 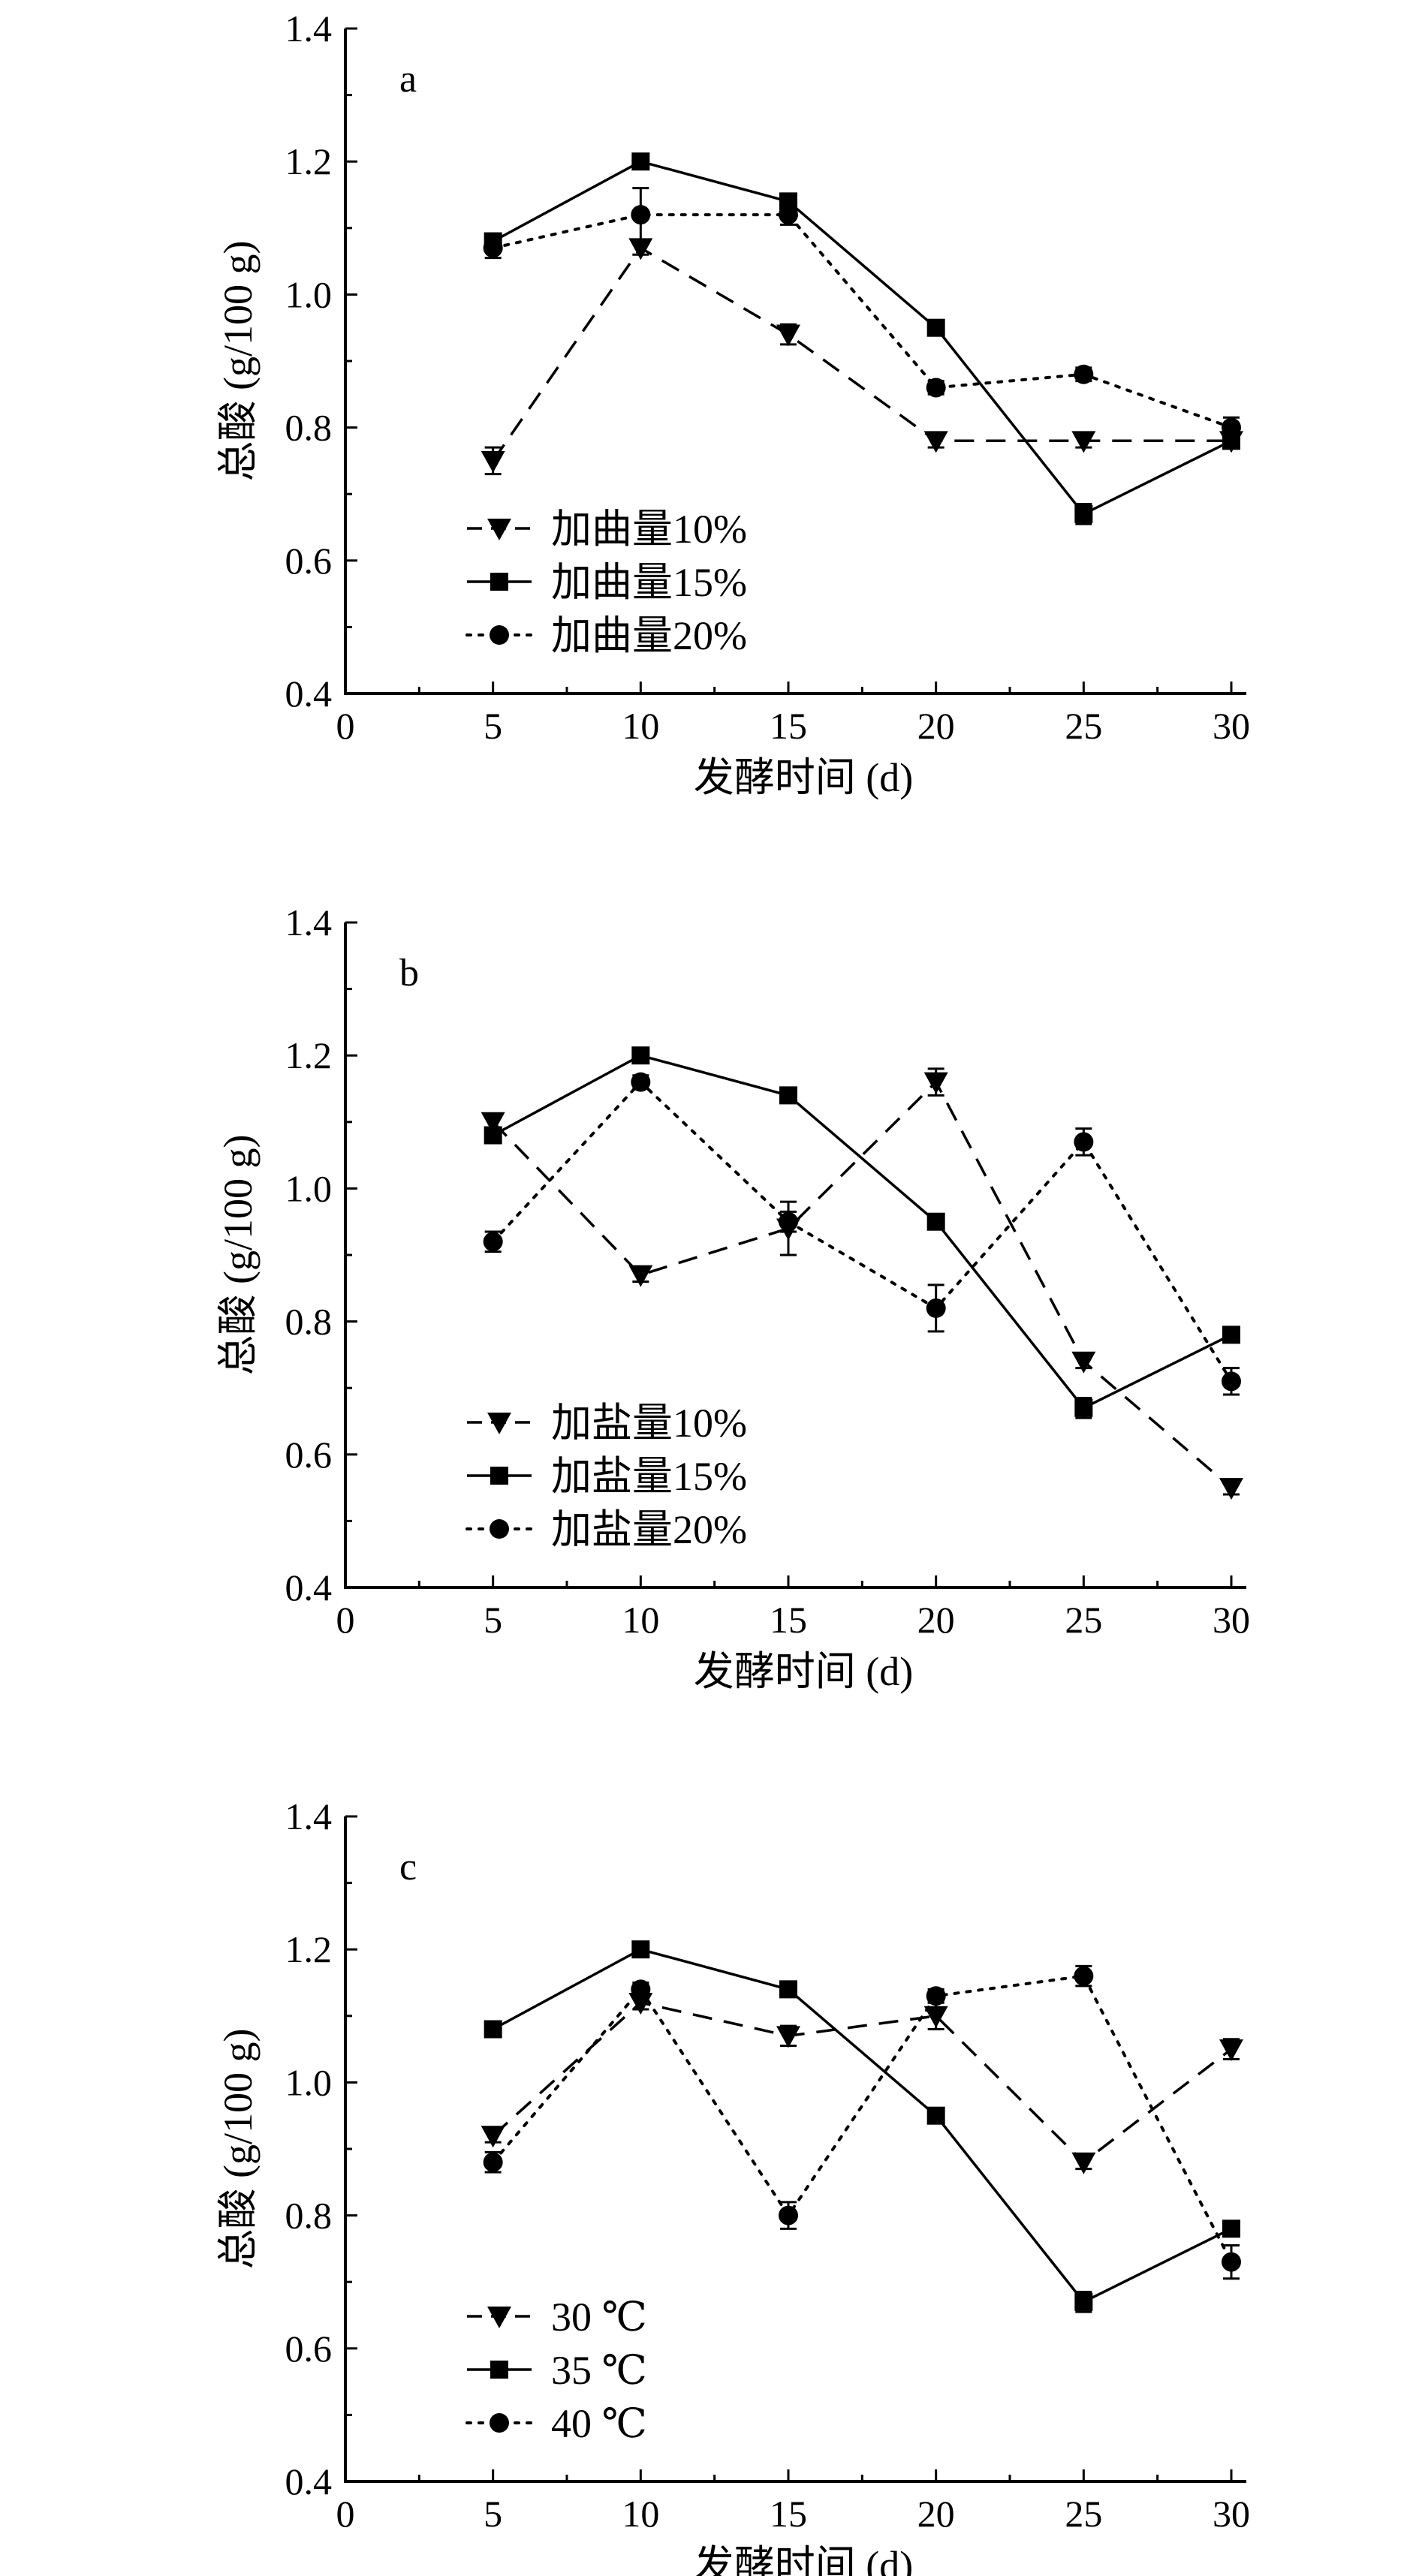 I want to click on y-tick-label: 0.6, so click(x=309, y=1455).